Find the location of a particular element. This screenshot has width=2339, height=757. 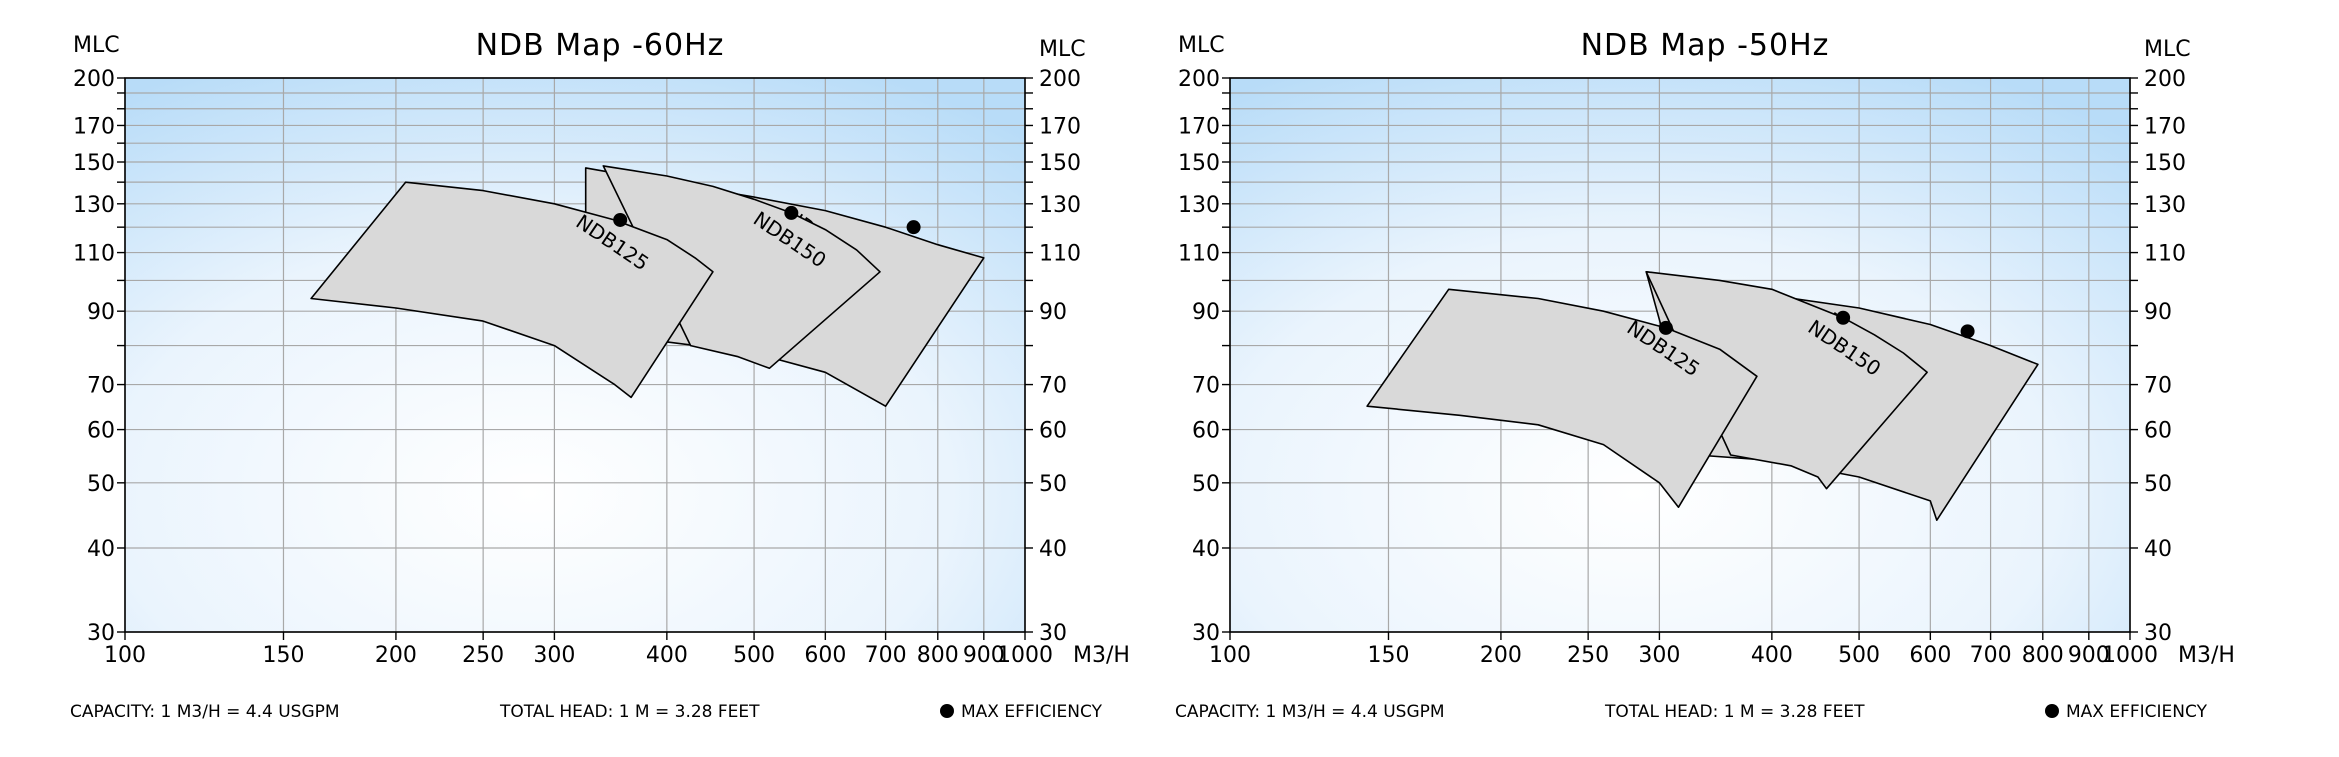

region-ndb125 is located at coordinates (1562, 398).